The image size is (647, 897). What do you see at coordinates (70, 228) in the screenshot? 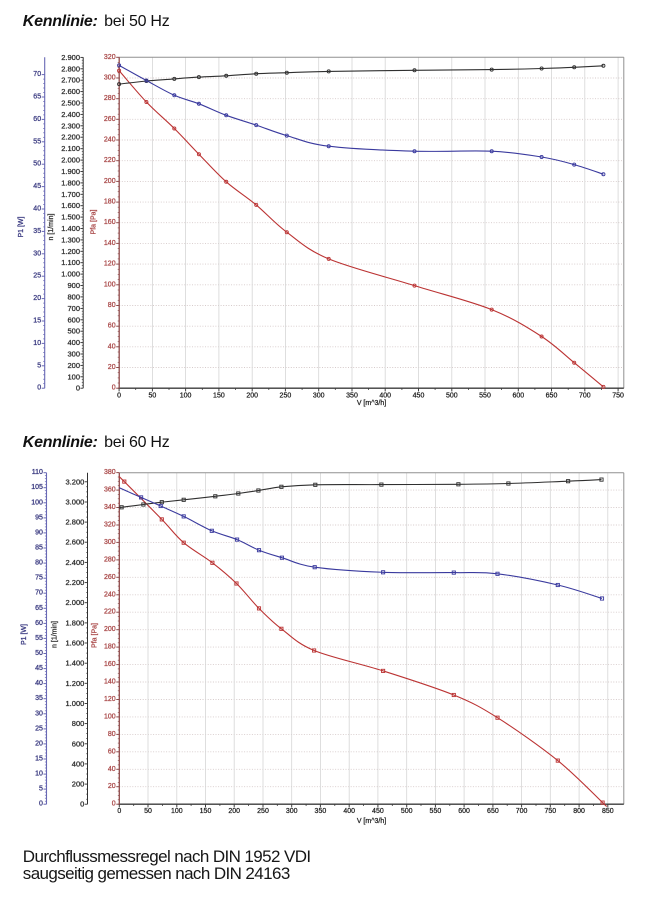
I see `svg-text: 1.400` at bounding box center [70, 228].